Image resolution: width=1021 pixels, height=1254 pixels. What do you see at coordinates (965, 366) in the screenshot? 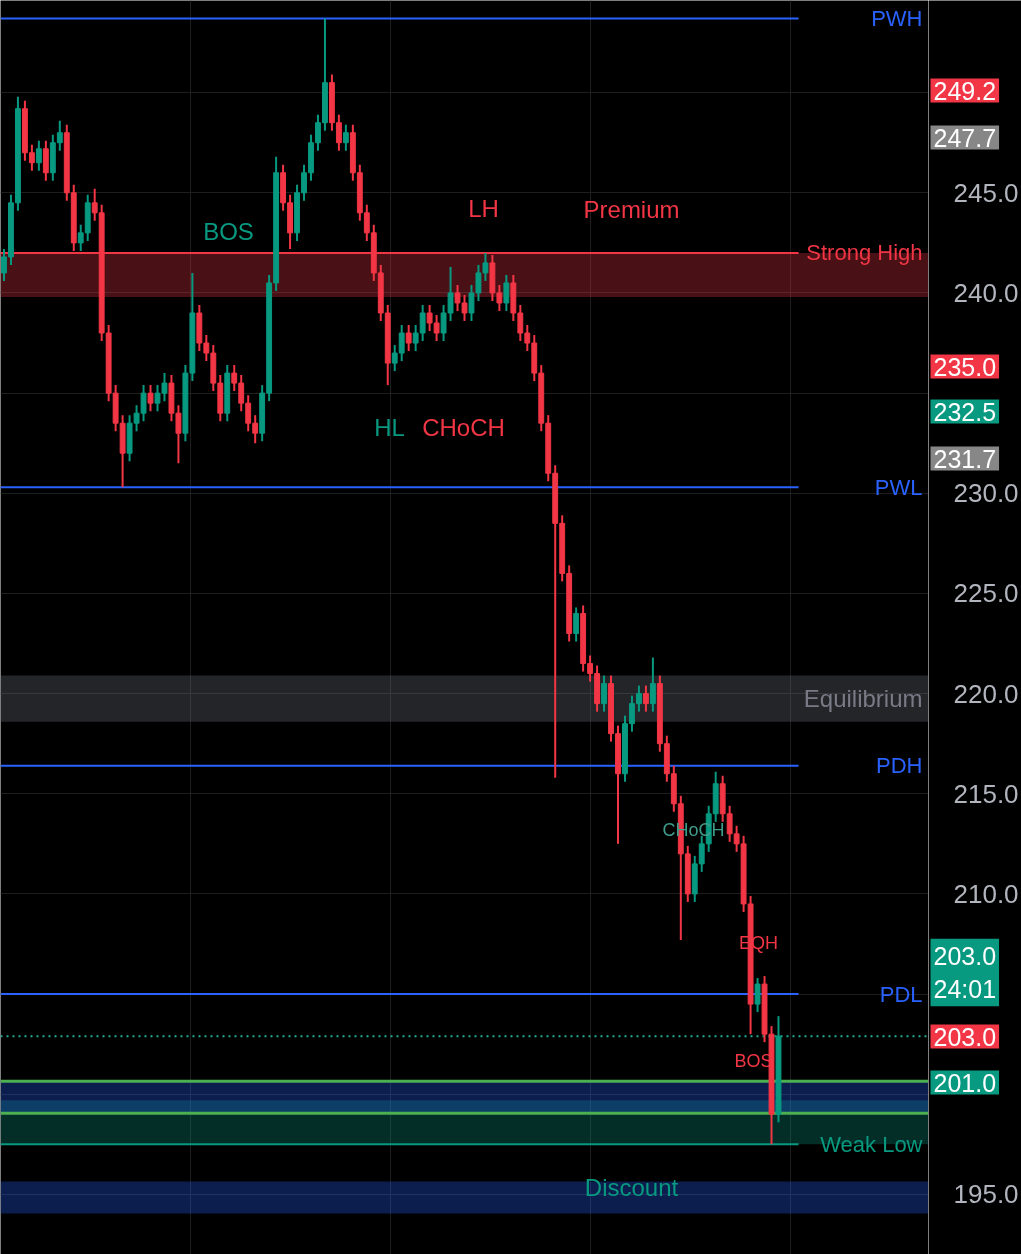
I see `text: 235.0` at bounding box center [965, 366].